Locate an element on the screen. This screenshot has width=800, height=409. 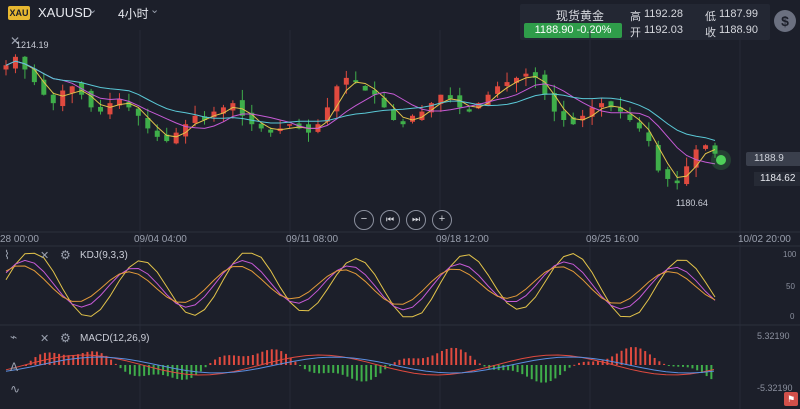
macd-settings-gear-icon: ⚙ is located at coordinates (65, 338).